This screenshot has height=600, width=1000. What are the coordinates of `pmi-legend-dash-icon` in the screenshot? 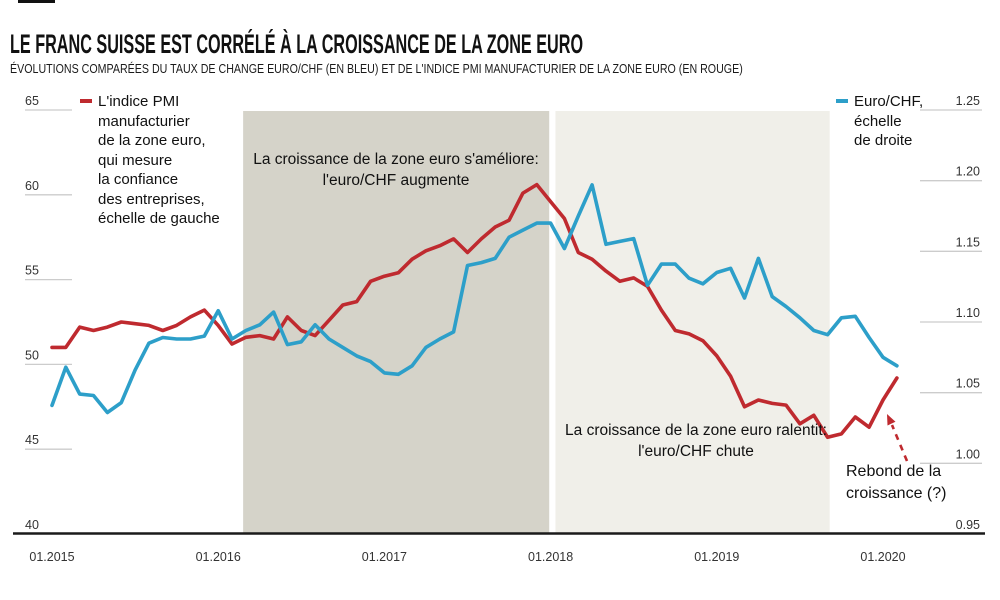 It's located at (86, 101).